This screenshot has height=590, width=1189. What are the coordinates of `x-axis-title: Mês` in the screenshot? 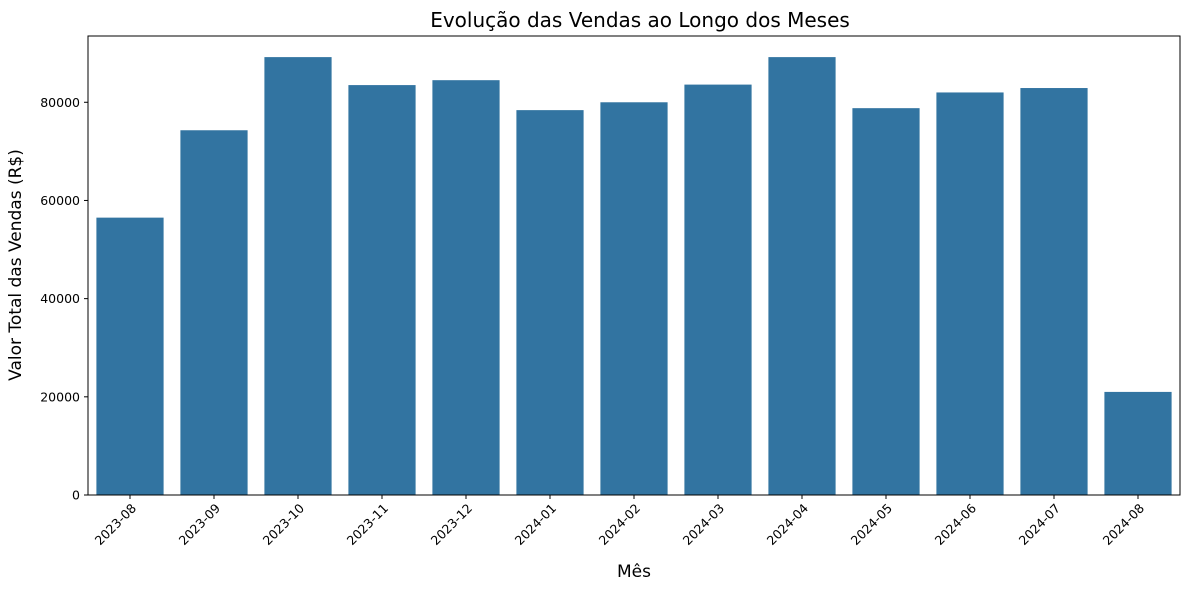 It's located at (634, 572).